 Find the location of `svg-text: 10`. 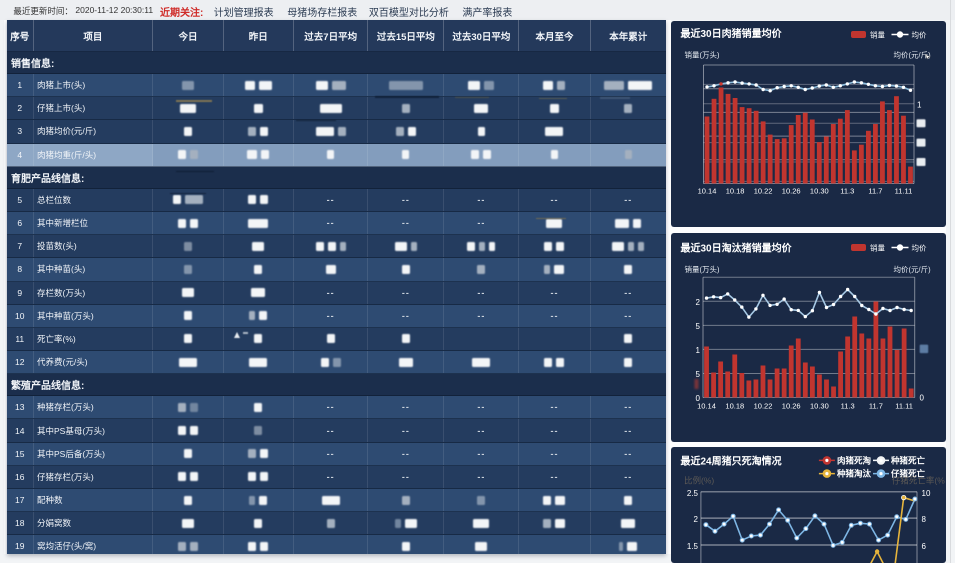

svg-text: 10 is located at coordinates (926, 493).